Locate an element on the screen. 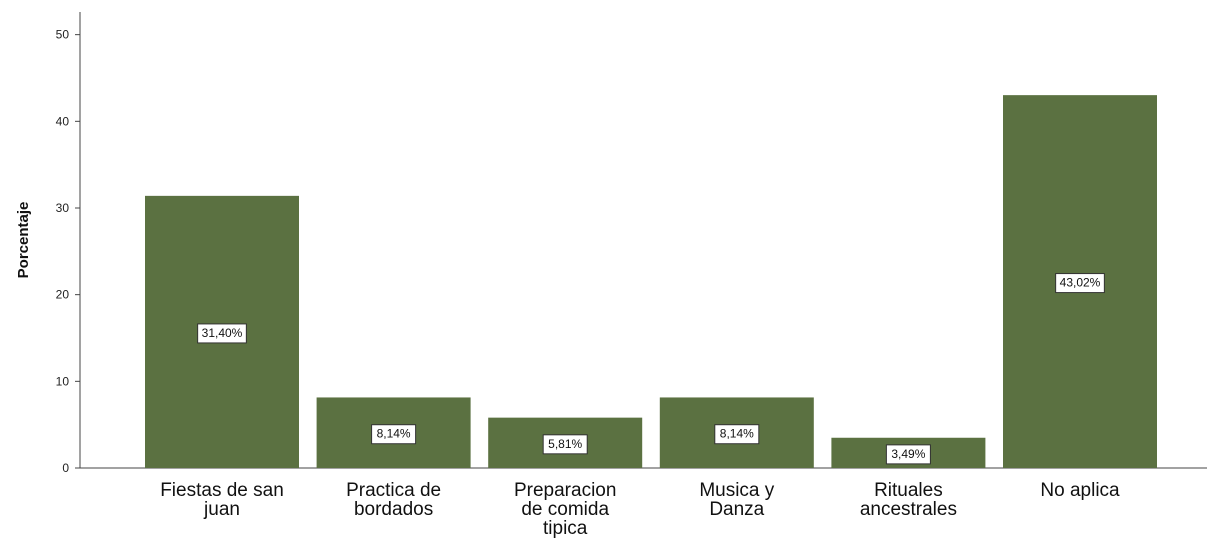 The width and height of the screenshot is (1214, 538). data-label-text: 43,02% is located at coordinates (1080, 283).